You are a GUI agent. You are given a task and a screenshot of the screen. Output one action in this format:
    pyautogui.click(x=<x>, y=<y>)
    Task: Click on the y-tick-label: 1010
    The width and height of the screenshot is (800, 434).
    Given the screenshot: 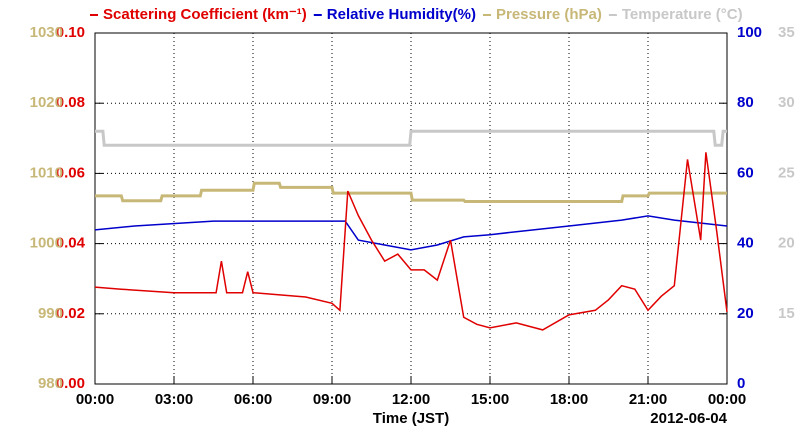 What is the action you would take?
    pyautogui.click(x=46, y=172)
    